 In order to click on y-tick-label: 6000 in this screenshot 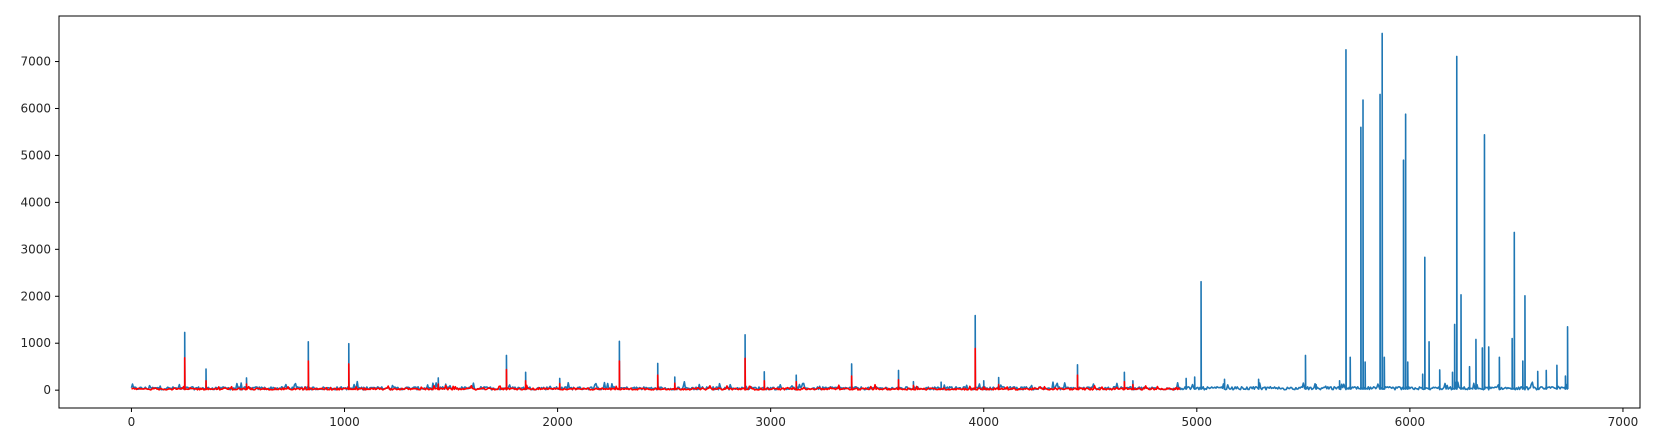, I will do `click(35, 108)`.